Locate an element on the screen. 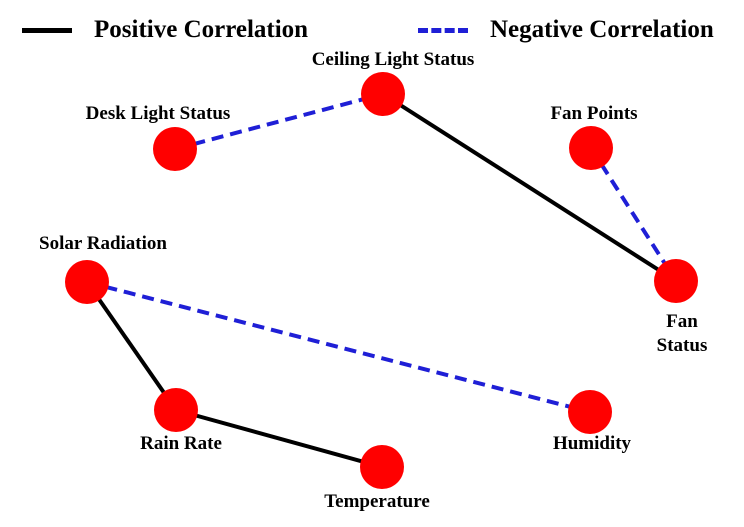 Image resolution: width=744 pixels, height=527 pixels. node-humidity is located at coordinates (590, 412).